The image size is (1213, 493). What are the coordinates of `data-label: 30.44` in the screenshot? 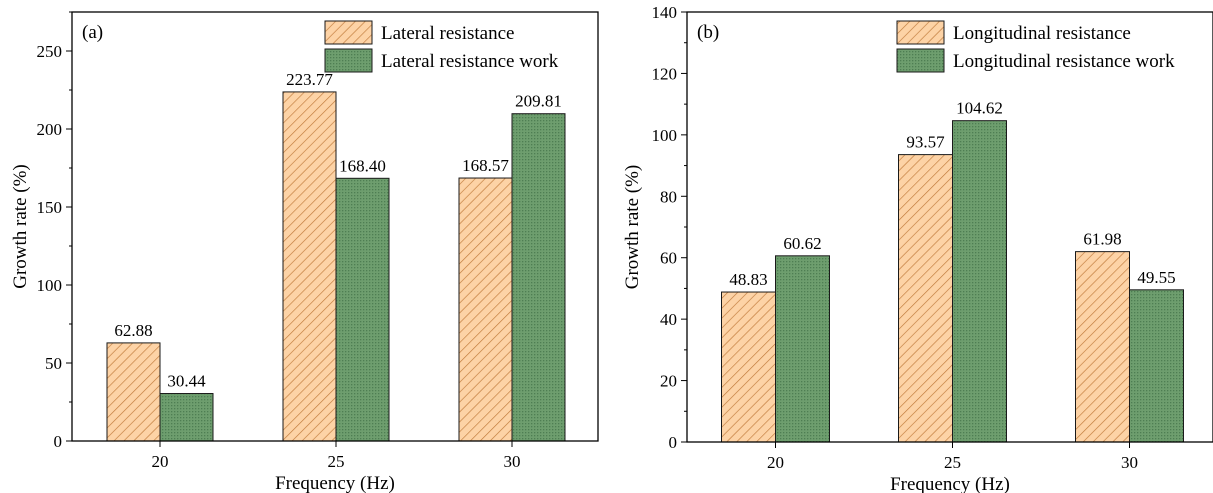 It's located at (186, 381).